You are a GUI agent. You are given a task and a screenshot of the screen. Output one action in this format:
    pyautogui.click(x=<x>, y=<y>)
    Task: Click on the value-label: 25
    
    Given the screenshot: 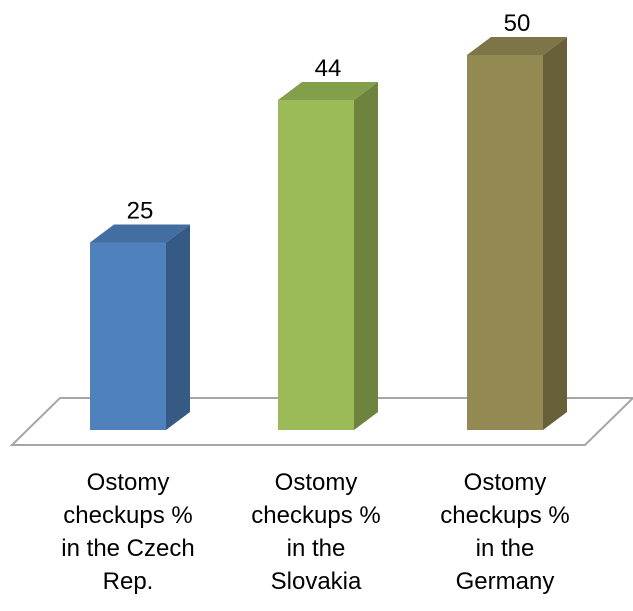 What is the action you would take?
    pyautogui.click(x=140, y=211)
    